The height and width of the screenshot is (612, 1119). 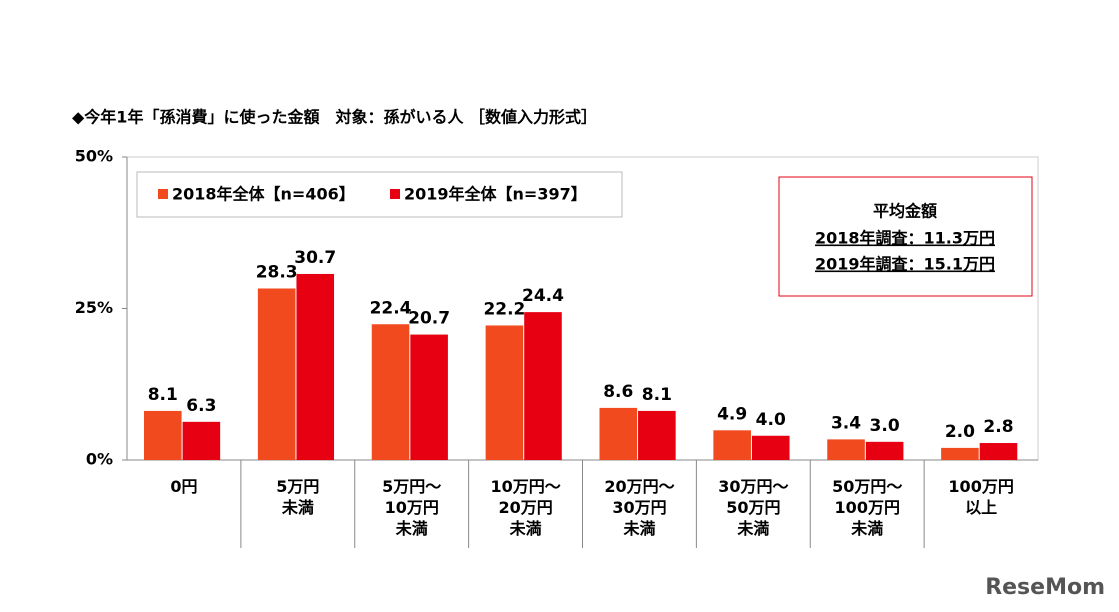 What do you see at coordinates (412, 507) in the screenshot?
I see `x-tick-label: 5万円～ 10万円 未満` at bounding box center [412, 507].